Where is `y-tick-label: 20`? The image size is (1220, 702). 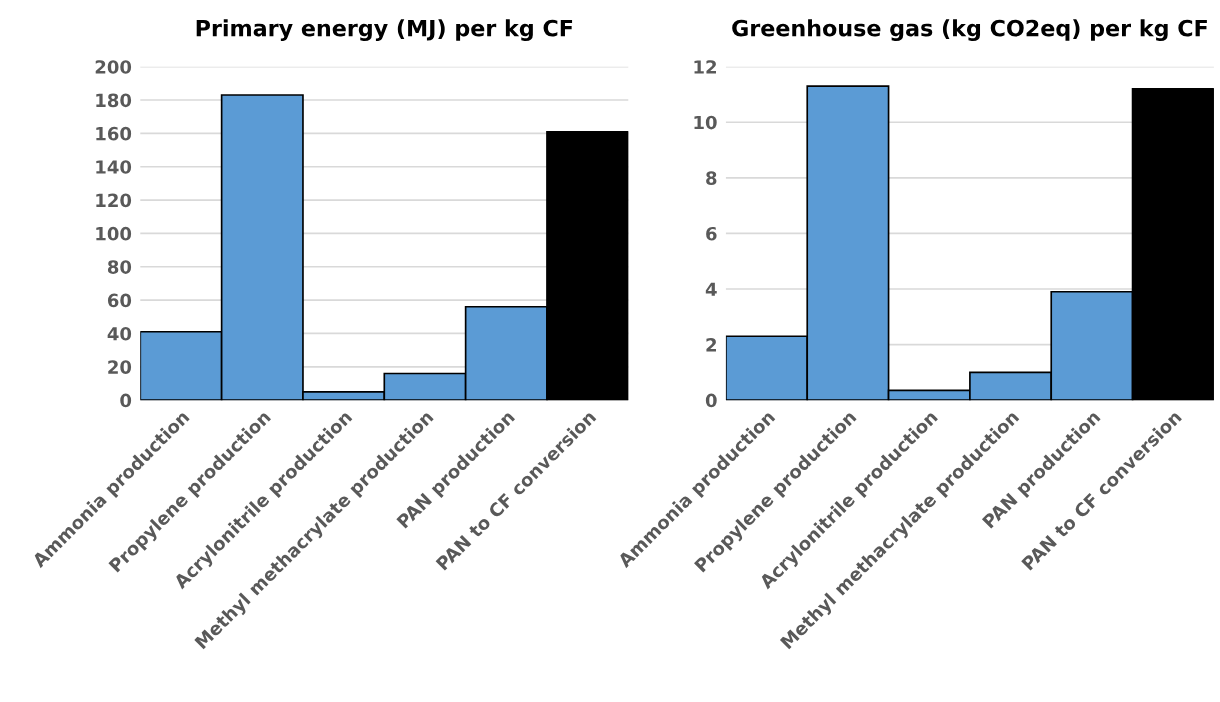
y-tick-label: 20 is located at coordinates (120, 367).